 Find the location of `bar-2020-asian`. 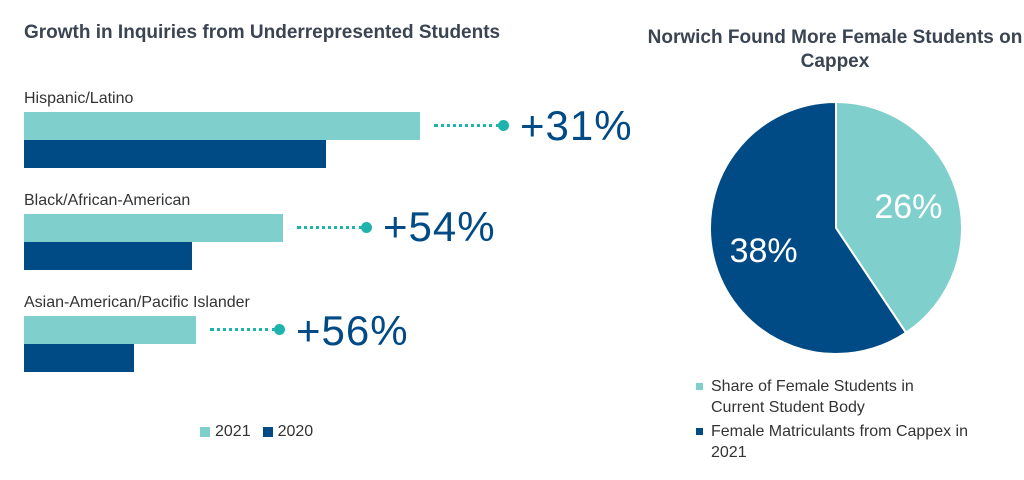

bar-2020-asian is located at coordinates (79, 358).